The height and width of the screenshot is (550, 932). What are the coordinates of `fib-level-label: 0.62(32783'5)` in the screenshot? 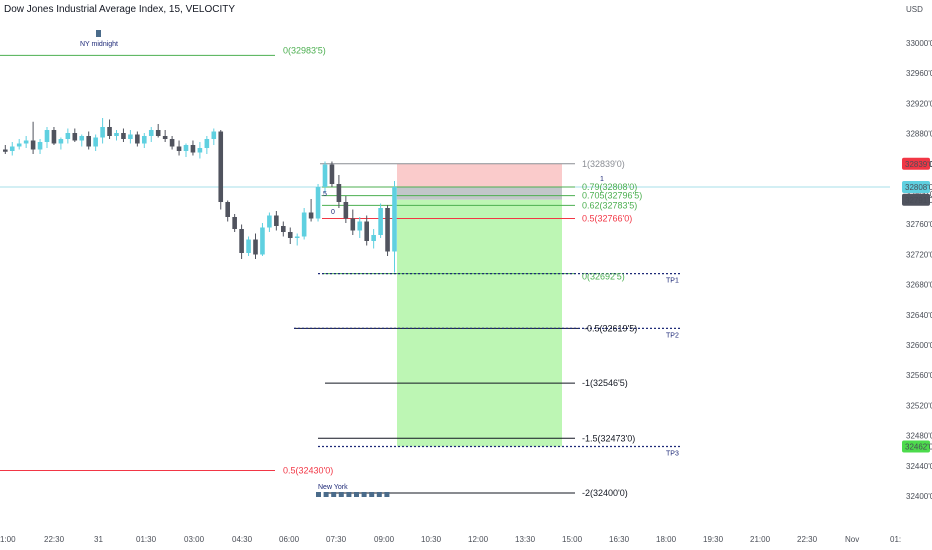 It's located at (609, 205).